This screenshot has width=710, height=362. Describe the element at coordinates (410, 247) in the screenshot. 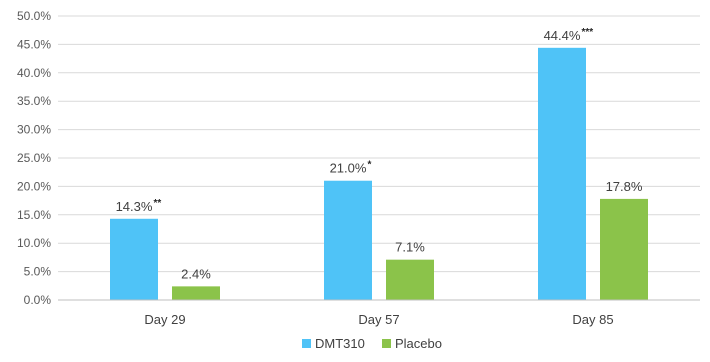

I see `data-label: 7.1%` at that location.